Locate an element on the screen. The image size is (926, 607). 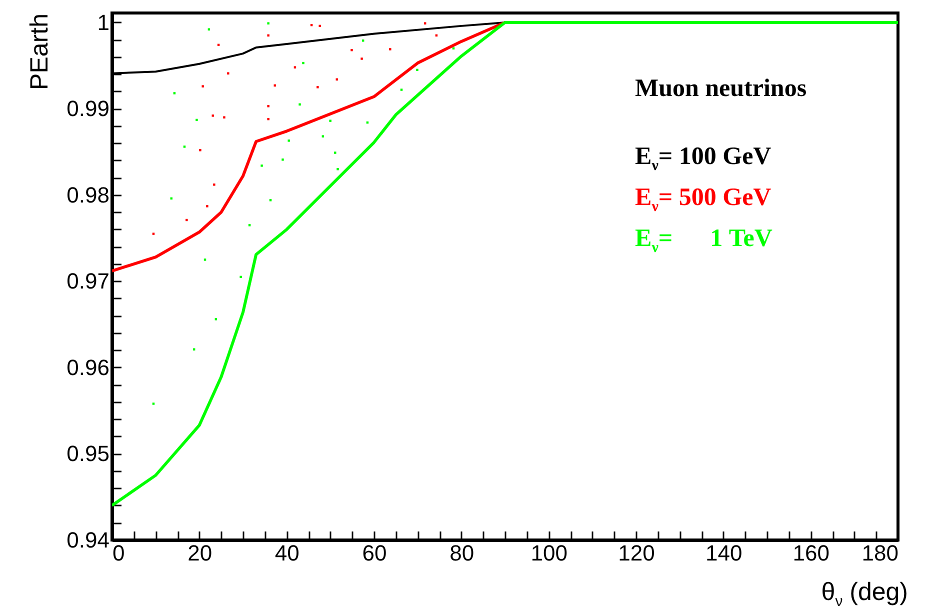
x-tick-label: 120 is located at coordinates (636, 553).